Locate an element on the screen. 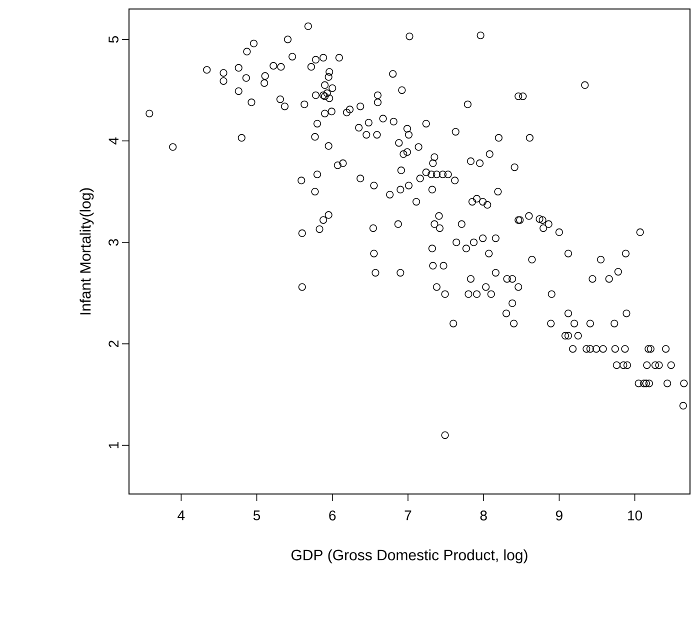 The height and width of the screenshot is (622, 697). x-tick-label: 5 is located at coordinates (256, 515).